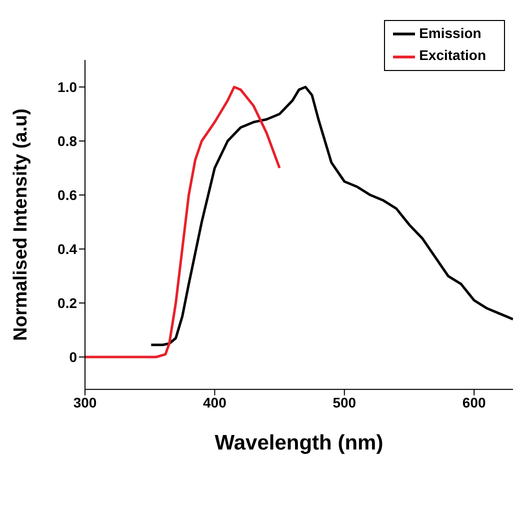  Describe the element at coordinates (344, 402) in the screenshot. I see `x-tick-label: 500` at that location.